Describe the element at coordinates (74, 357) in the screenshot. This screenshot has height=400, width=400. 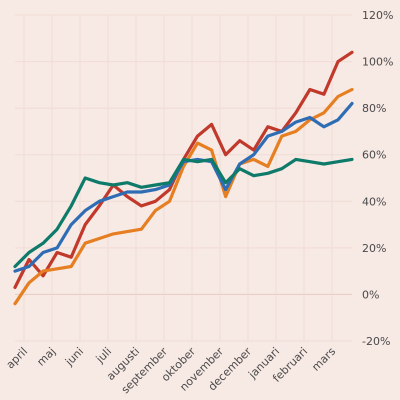
I see `x-tick-label: juni` at that location.